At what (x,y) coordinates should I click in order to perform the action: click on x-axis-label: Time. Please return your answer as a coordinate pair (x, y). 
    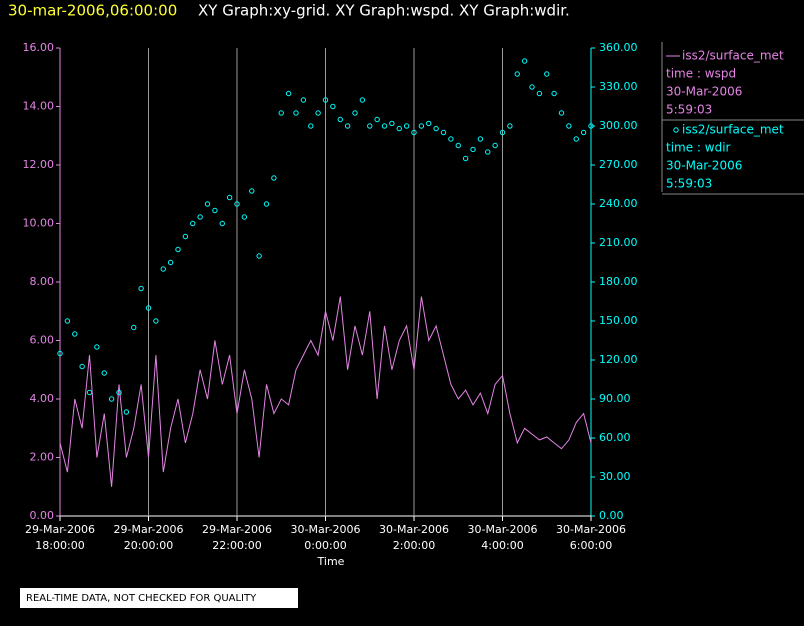
    Looking at the image, I should click on (331, 561).